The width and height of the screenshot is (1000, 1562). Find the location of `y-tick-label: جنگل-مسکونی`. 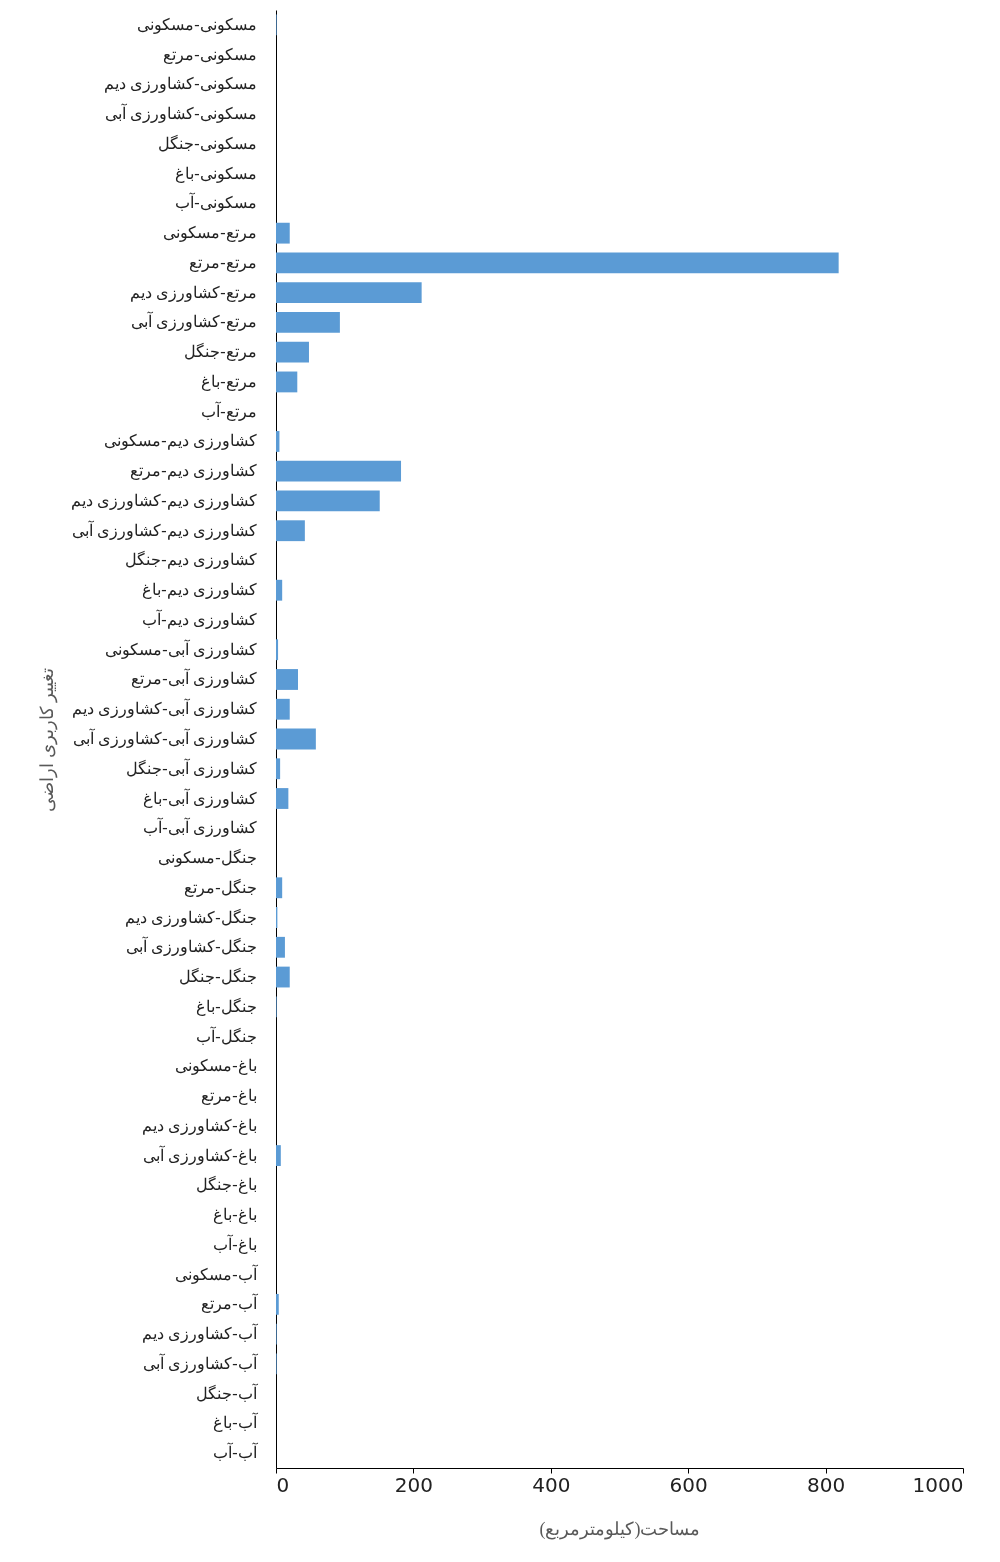

y-tick-label: جنگل-مسکونی is located at coordinates (207, 858).